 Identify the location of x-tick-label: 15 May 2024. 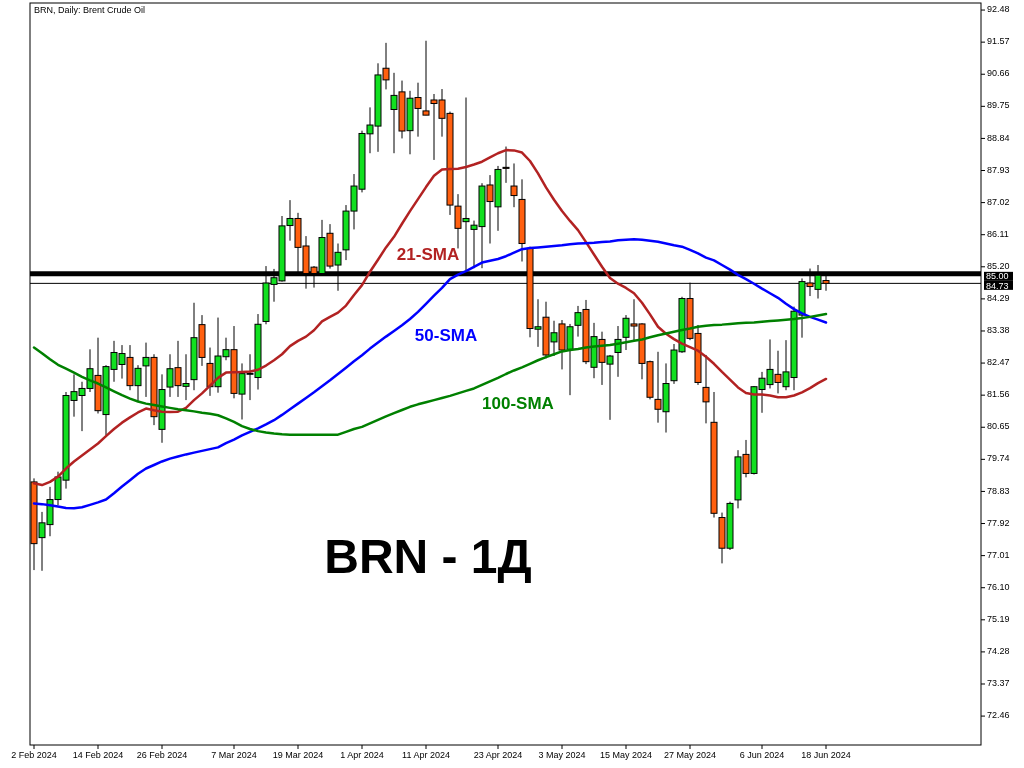
(626, 755).